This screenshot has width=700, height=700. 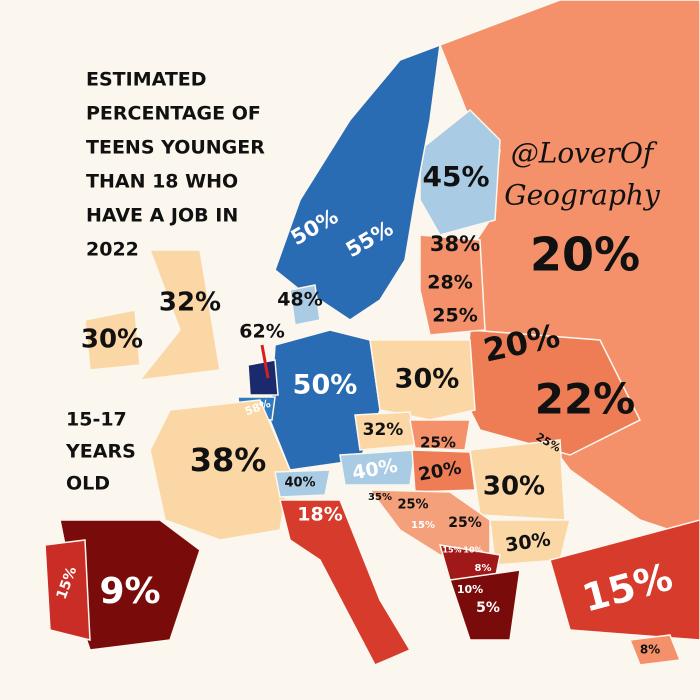 What do you see at coordinates (319, 515) in the screenshot?
I see `value-label: 18%` at bounding box center [319, 515].